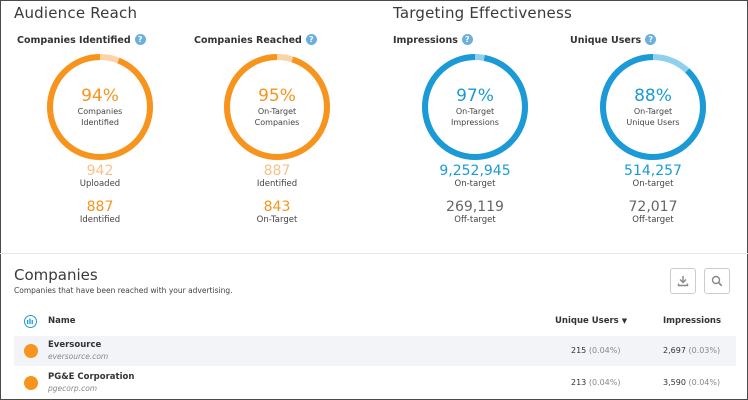  I want to click on reached-identified-stat: 887 Identified, so click(277, 176).